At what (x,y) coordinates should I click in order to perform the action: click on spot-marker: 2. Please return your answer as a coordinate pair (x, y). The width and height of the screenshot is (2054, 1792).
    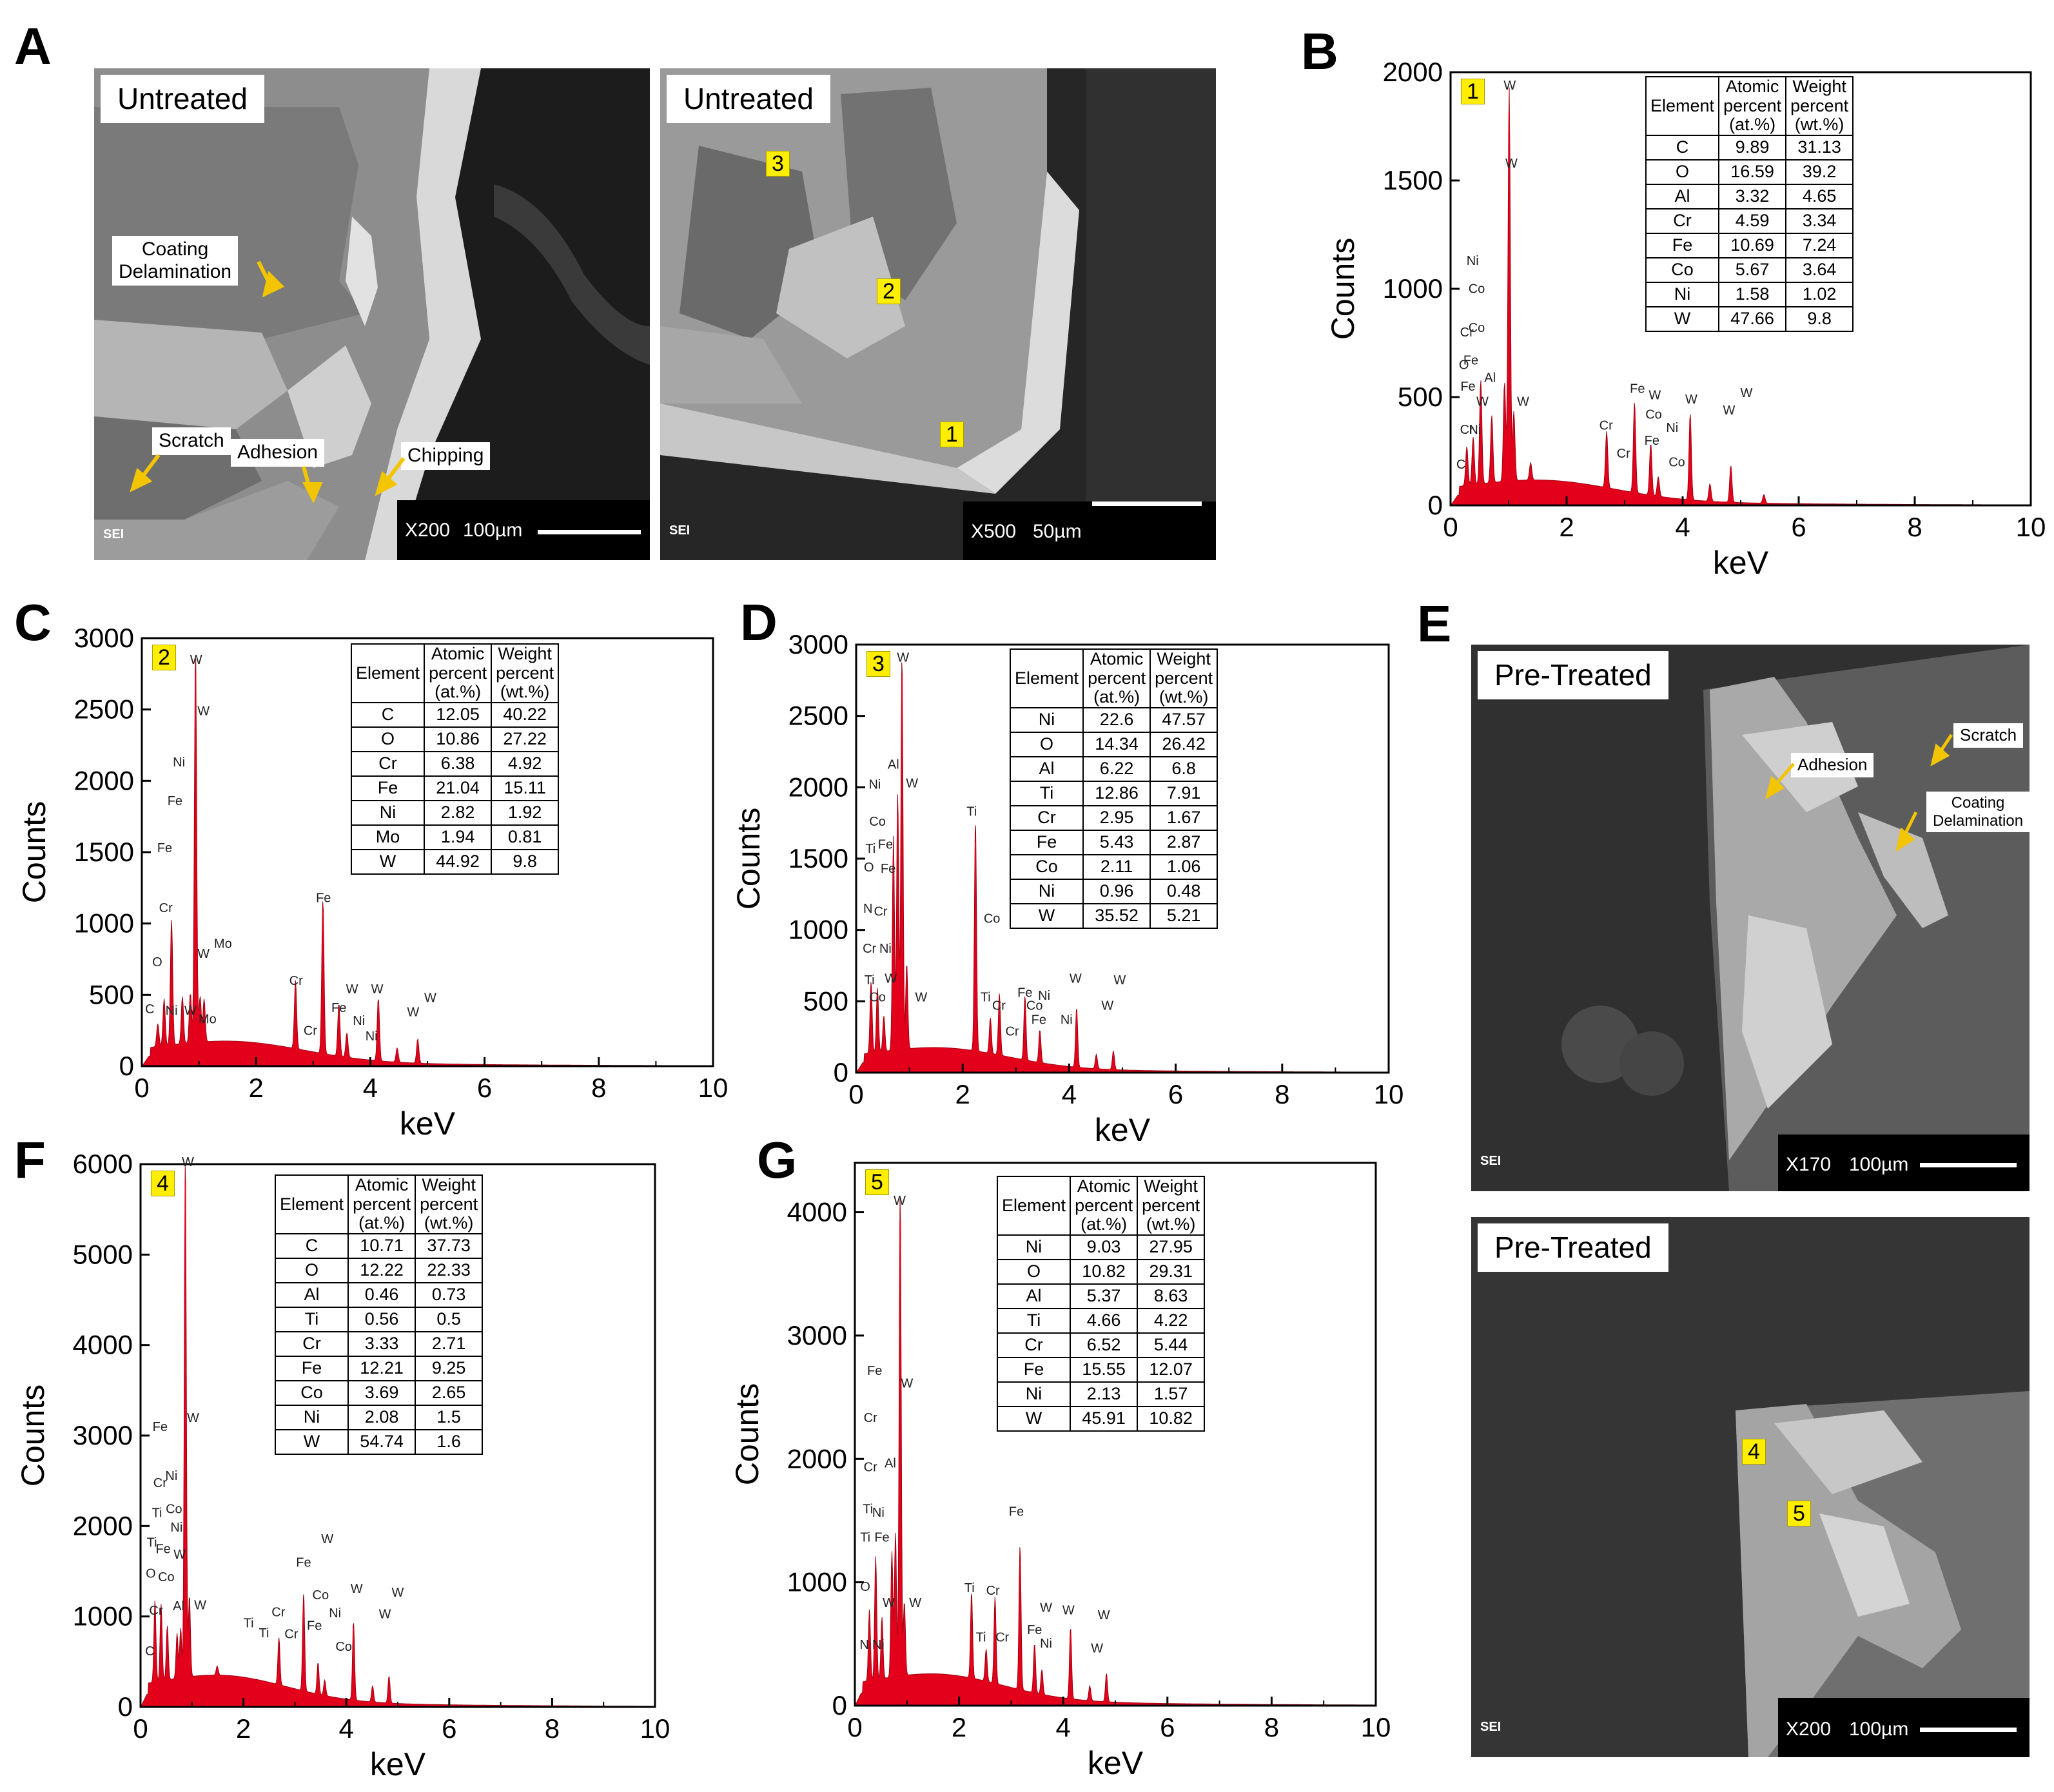
    Looking at the image, I should click on (164, 657).